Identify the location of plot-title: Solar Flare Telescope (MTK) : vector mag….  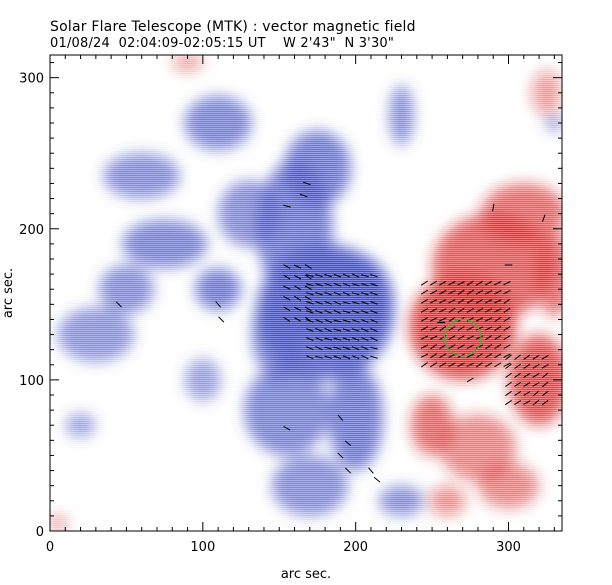
(233, 27).